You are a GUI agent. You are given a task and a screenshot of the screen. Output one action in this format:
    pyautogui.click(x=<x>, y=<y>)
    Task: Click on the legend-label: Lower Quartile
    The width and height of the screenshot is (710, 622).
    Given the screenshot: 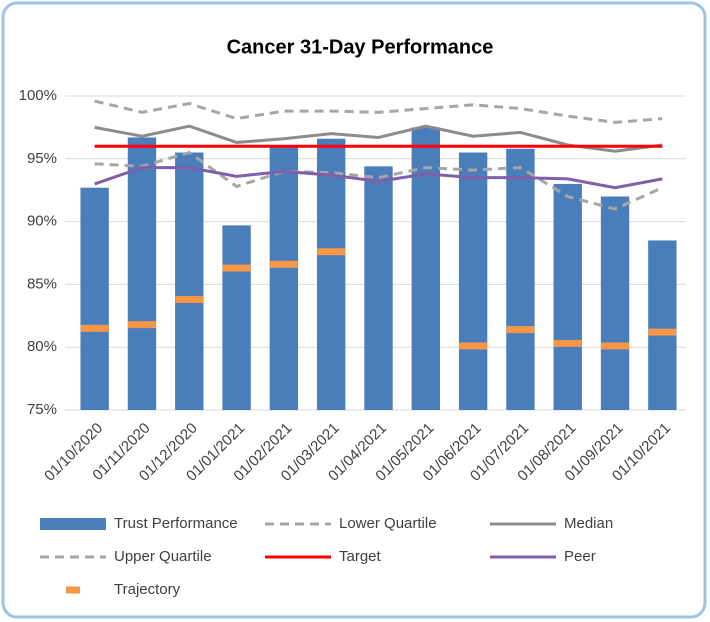 What is the action you would take?
    pyautogui.click(x=388, y=523)
    